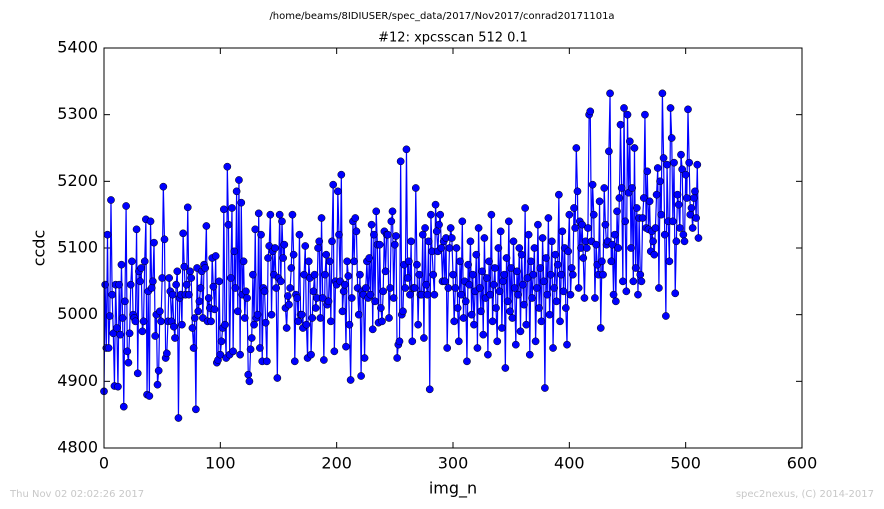  Describe the element at coordinates (77, 180) in the screenshot. I see `y-tick-label: 5200` at that location.